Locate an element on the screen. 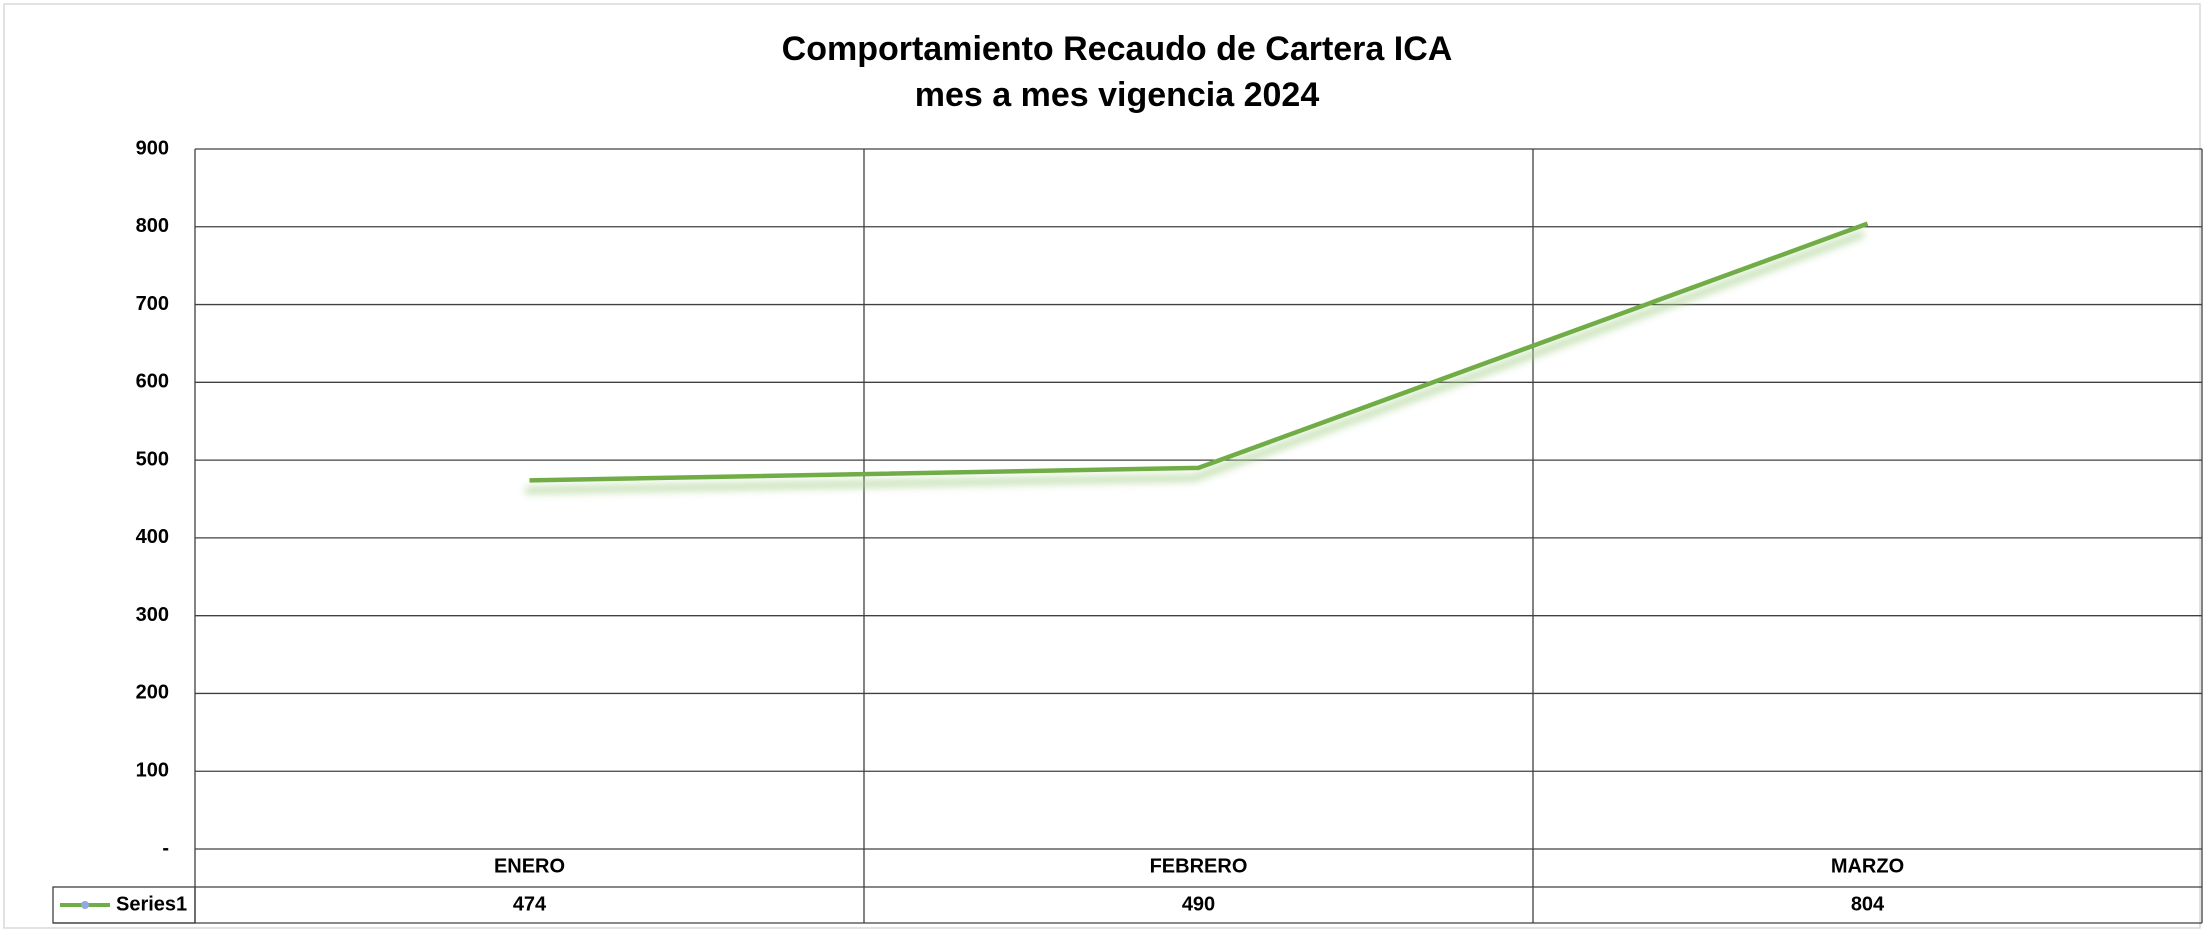 This screenshot has width=2204, height=932. chart-subtitle: mes a mes vigencia 2024 is located at coordinates (1117, 95).